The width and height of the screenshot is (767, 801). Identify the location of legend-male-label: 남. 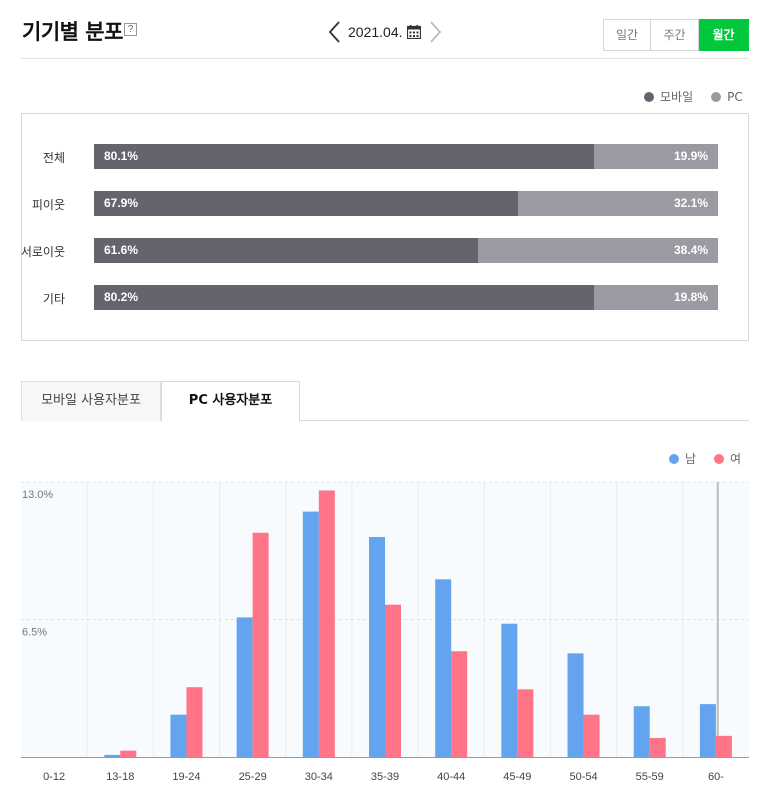
(691, 459).